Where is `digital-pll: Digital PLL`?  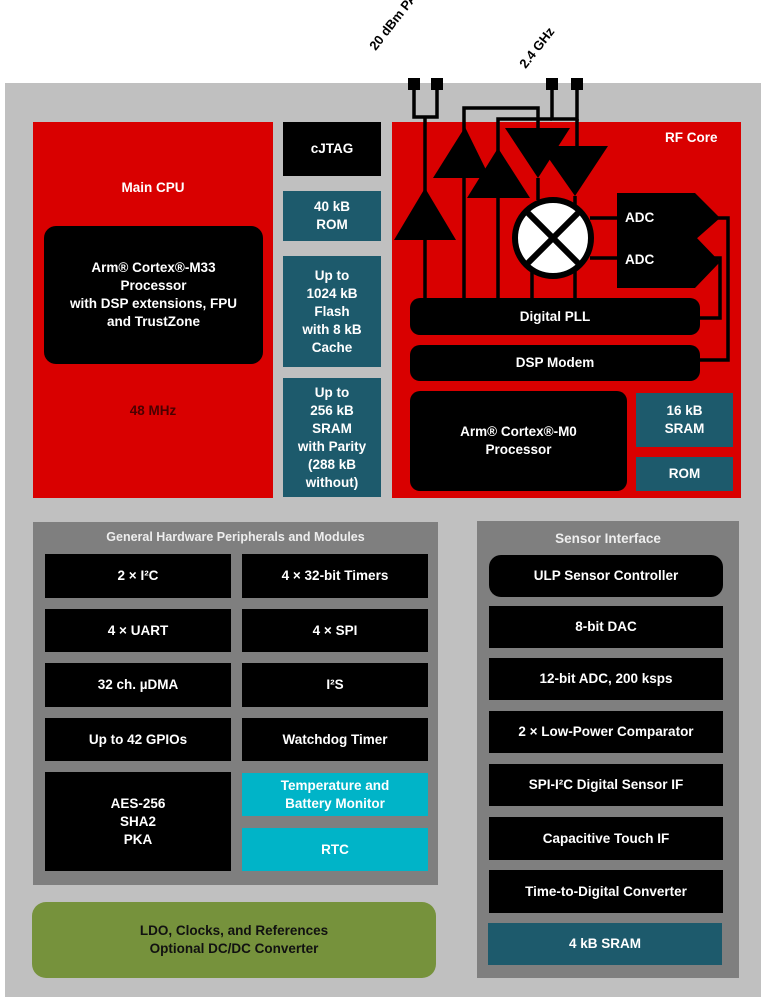
digital-pll: Digital PLL is located at coordinates (555, 316).